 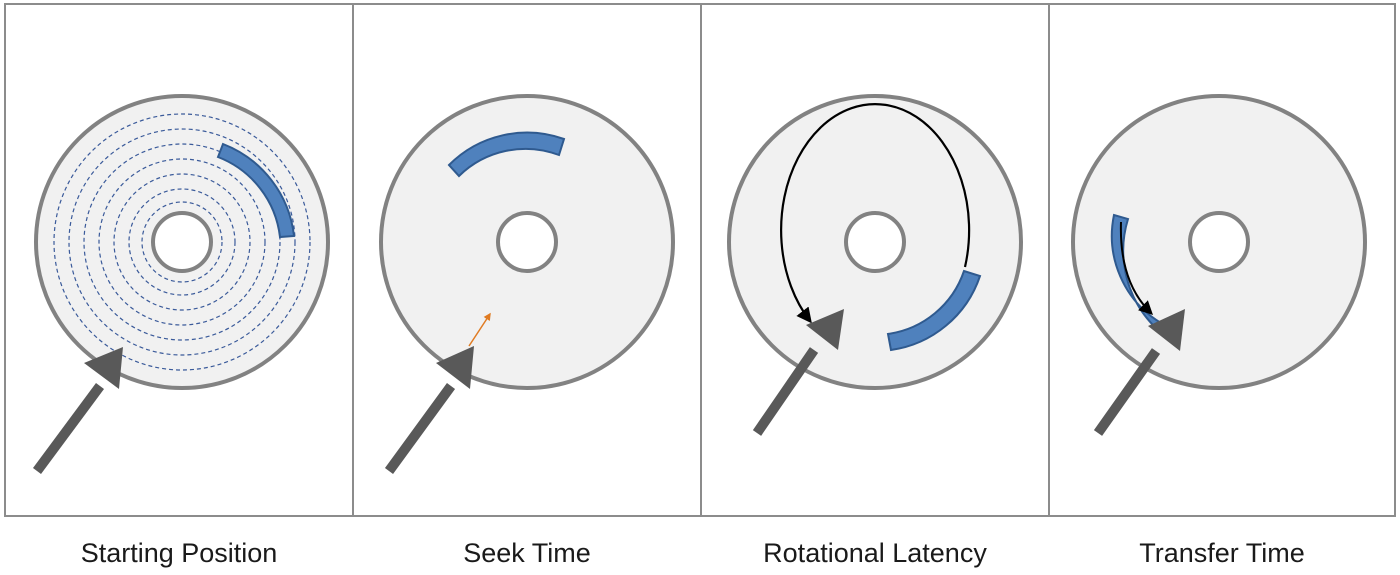 What do you see at coordinates (1136, 268) in the screenshot?
I see `transfer-arrow` at bounding box center [1136, 268].